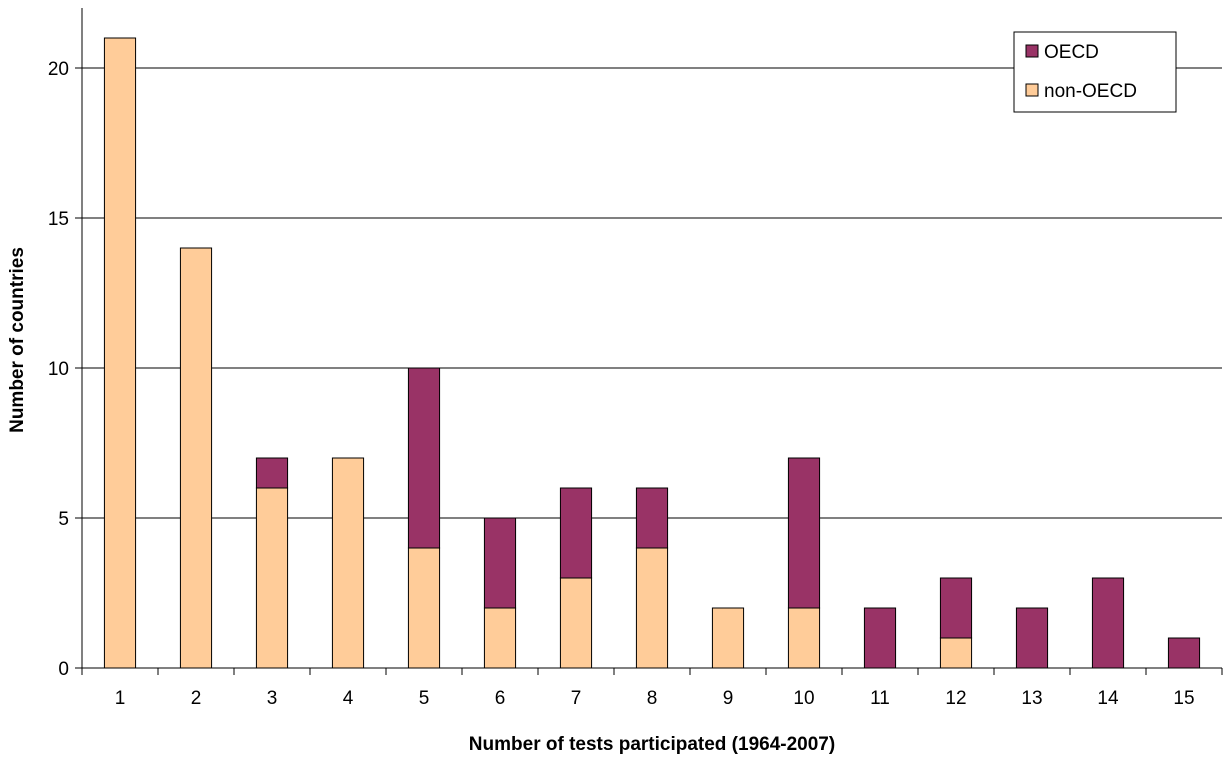 The height and width of the screenshot is (764, 1225). What do you see at coordinates (120, 698) in the screenshot?
I see `x-tick-label-1: 1` at bounding box center [120, 698].